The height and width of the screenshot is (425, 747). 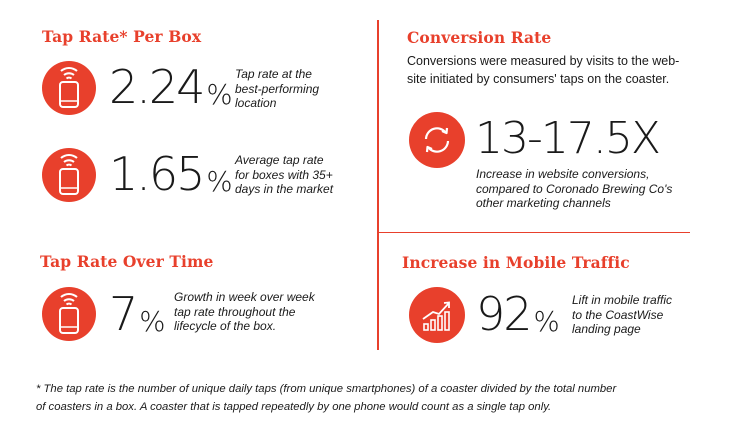 I want to click on tap-rate-over-time-heading: Tap Rate Over Time, so click(x=127, y=261).